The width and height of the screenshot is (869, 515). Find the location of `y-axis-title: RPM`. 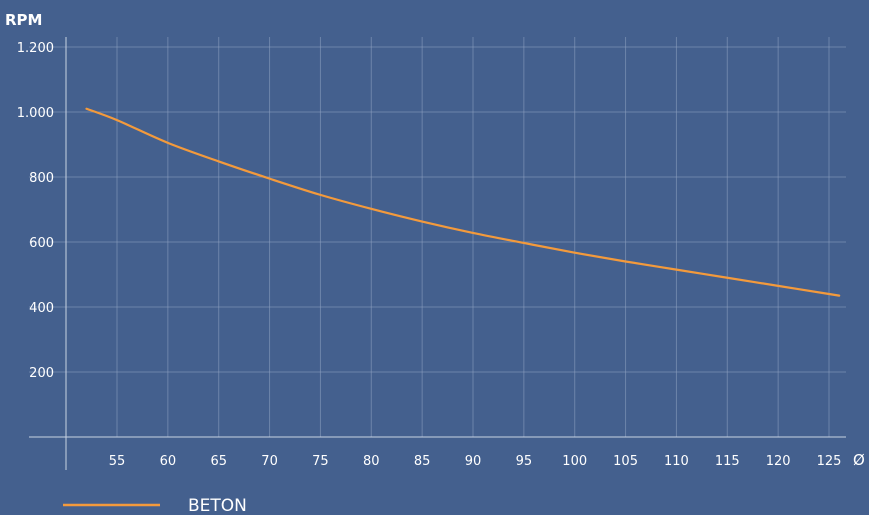

y-axis-title: RPM is located at coordinates (23, 20).